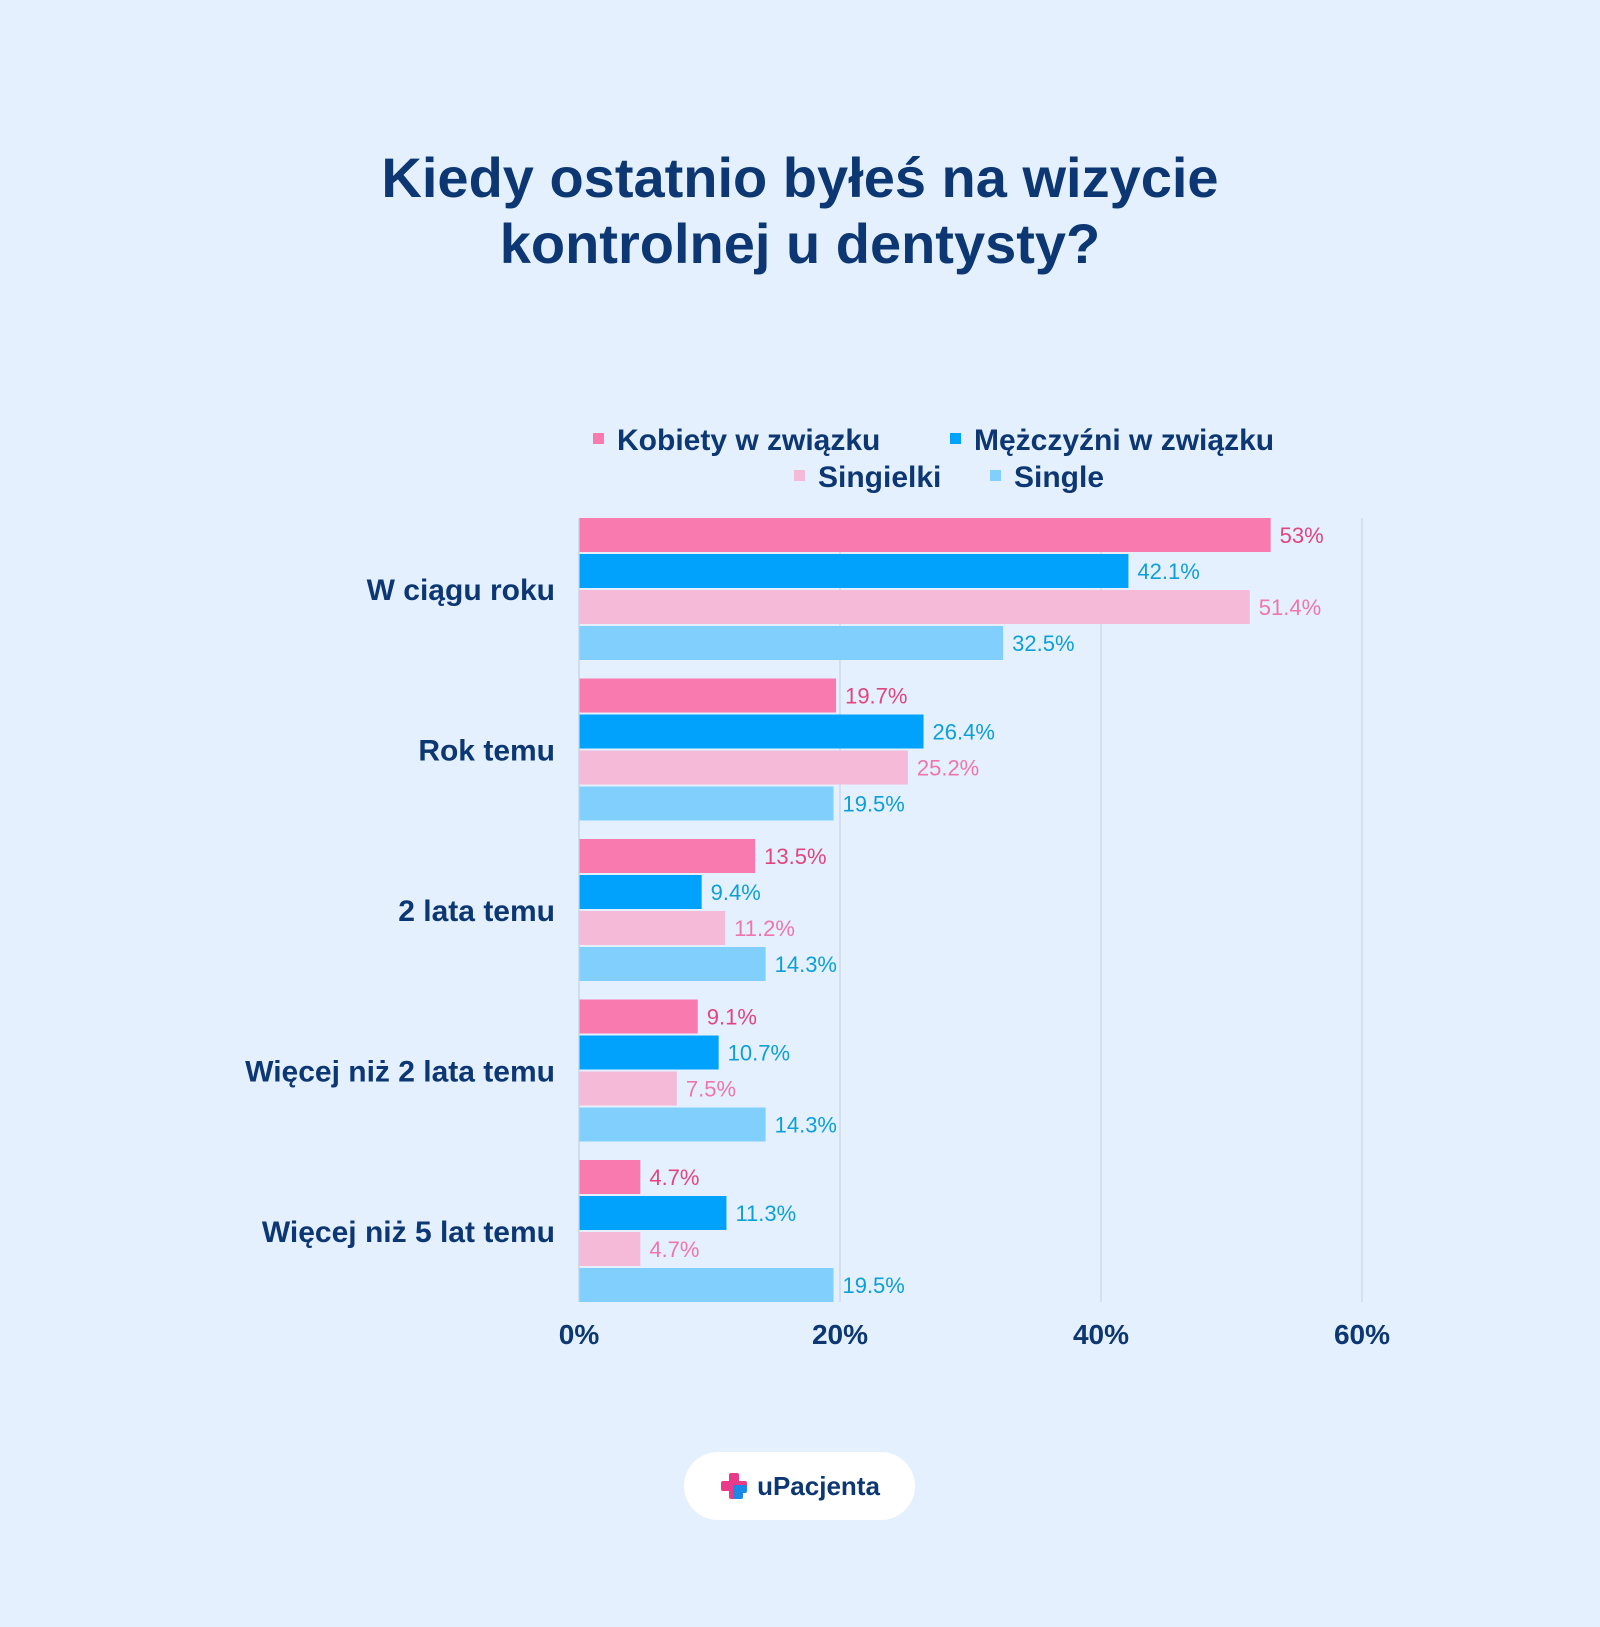 Image resolution: width=1600 pixels, height=1627 pixels. Describe the element at coordinates (461, 590) in the screenshot. I see `category-label: W ciągu roku` at that location.